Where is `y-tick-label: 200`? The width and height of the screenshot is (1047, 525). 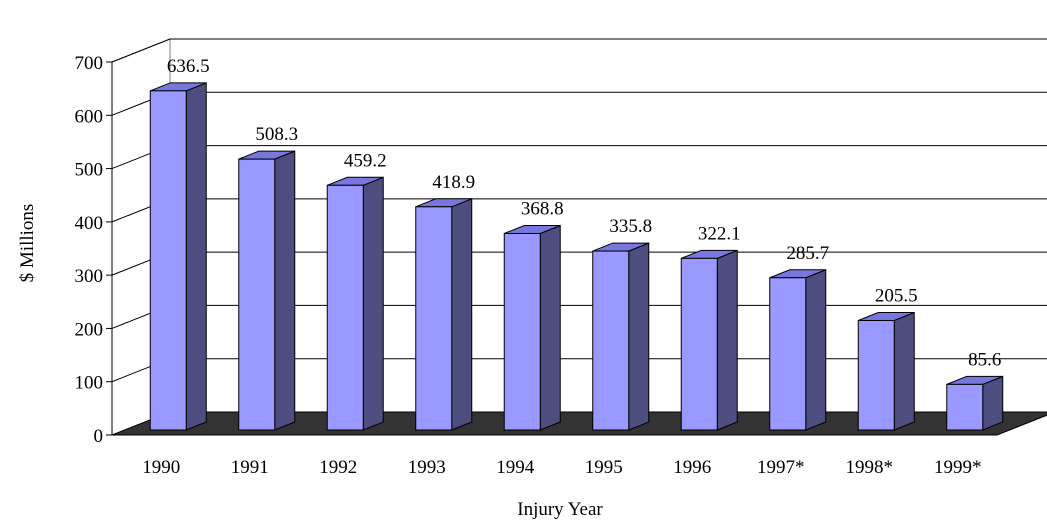 y-tick-label: 200 is located at coordinates (89, 329).